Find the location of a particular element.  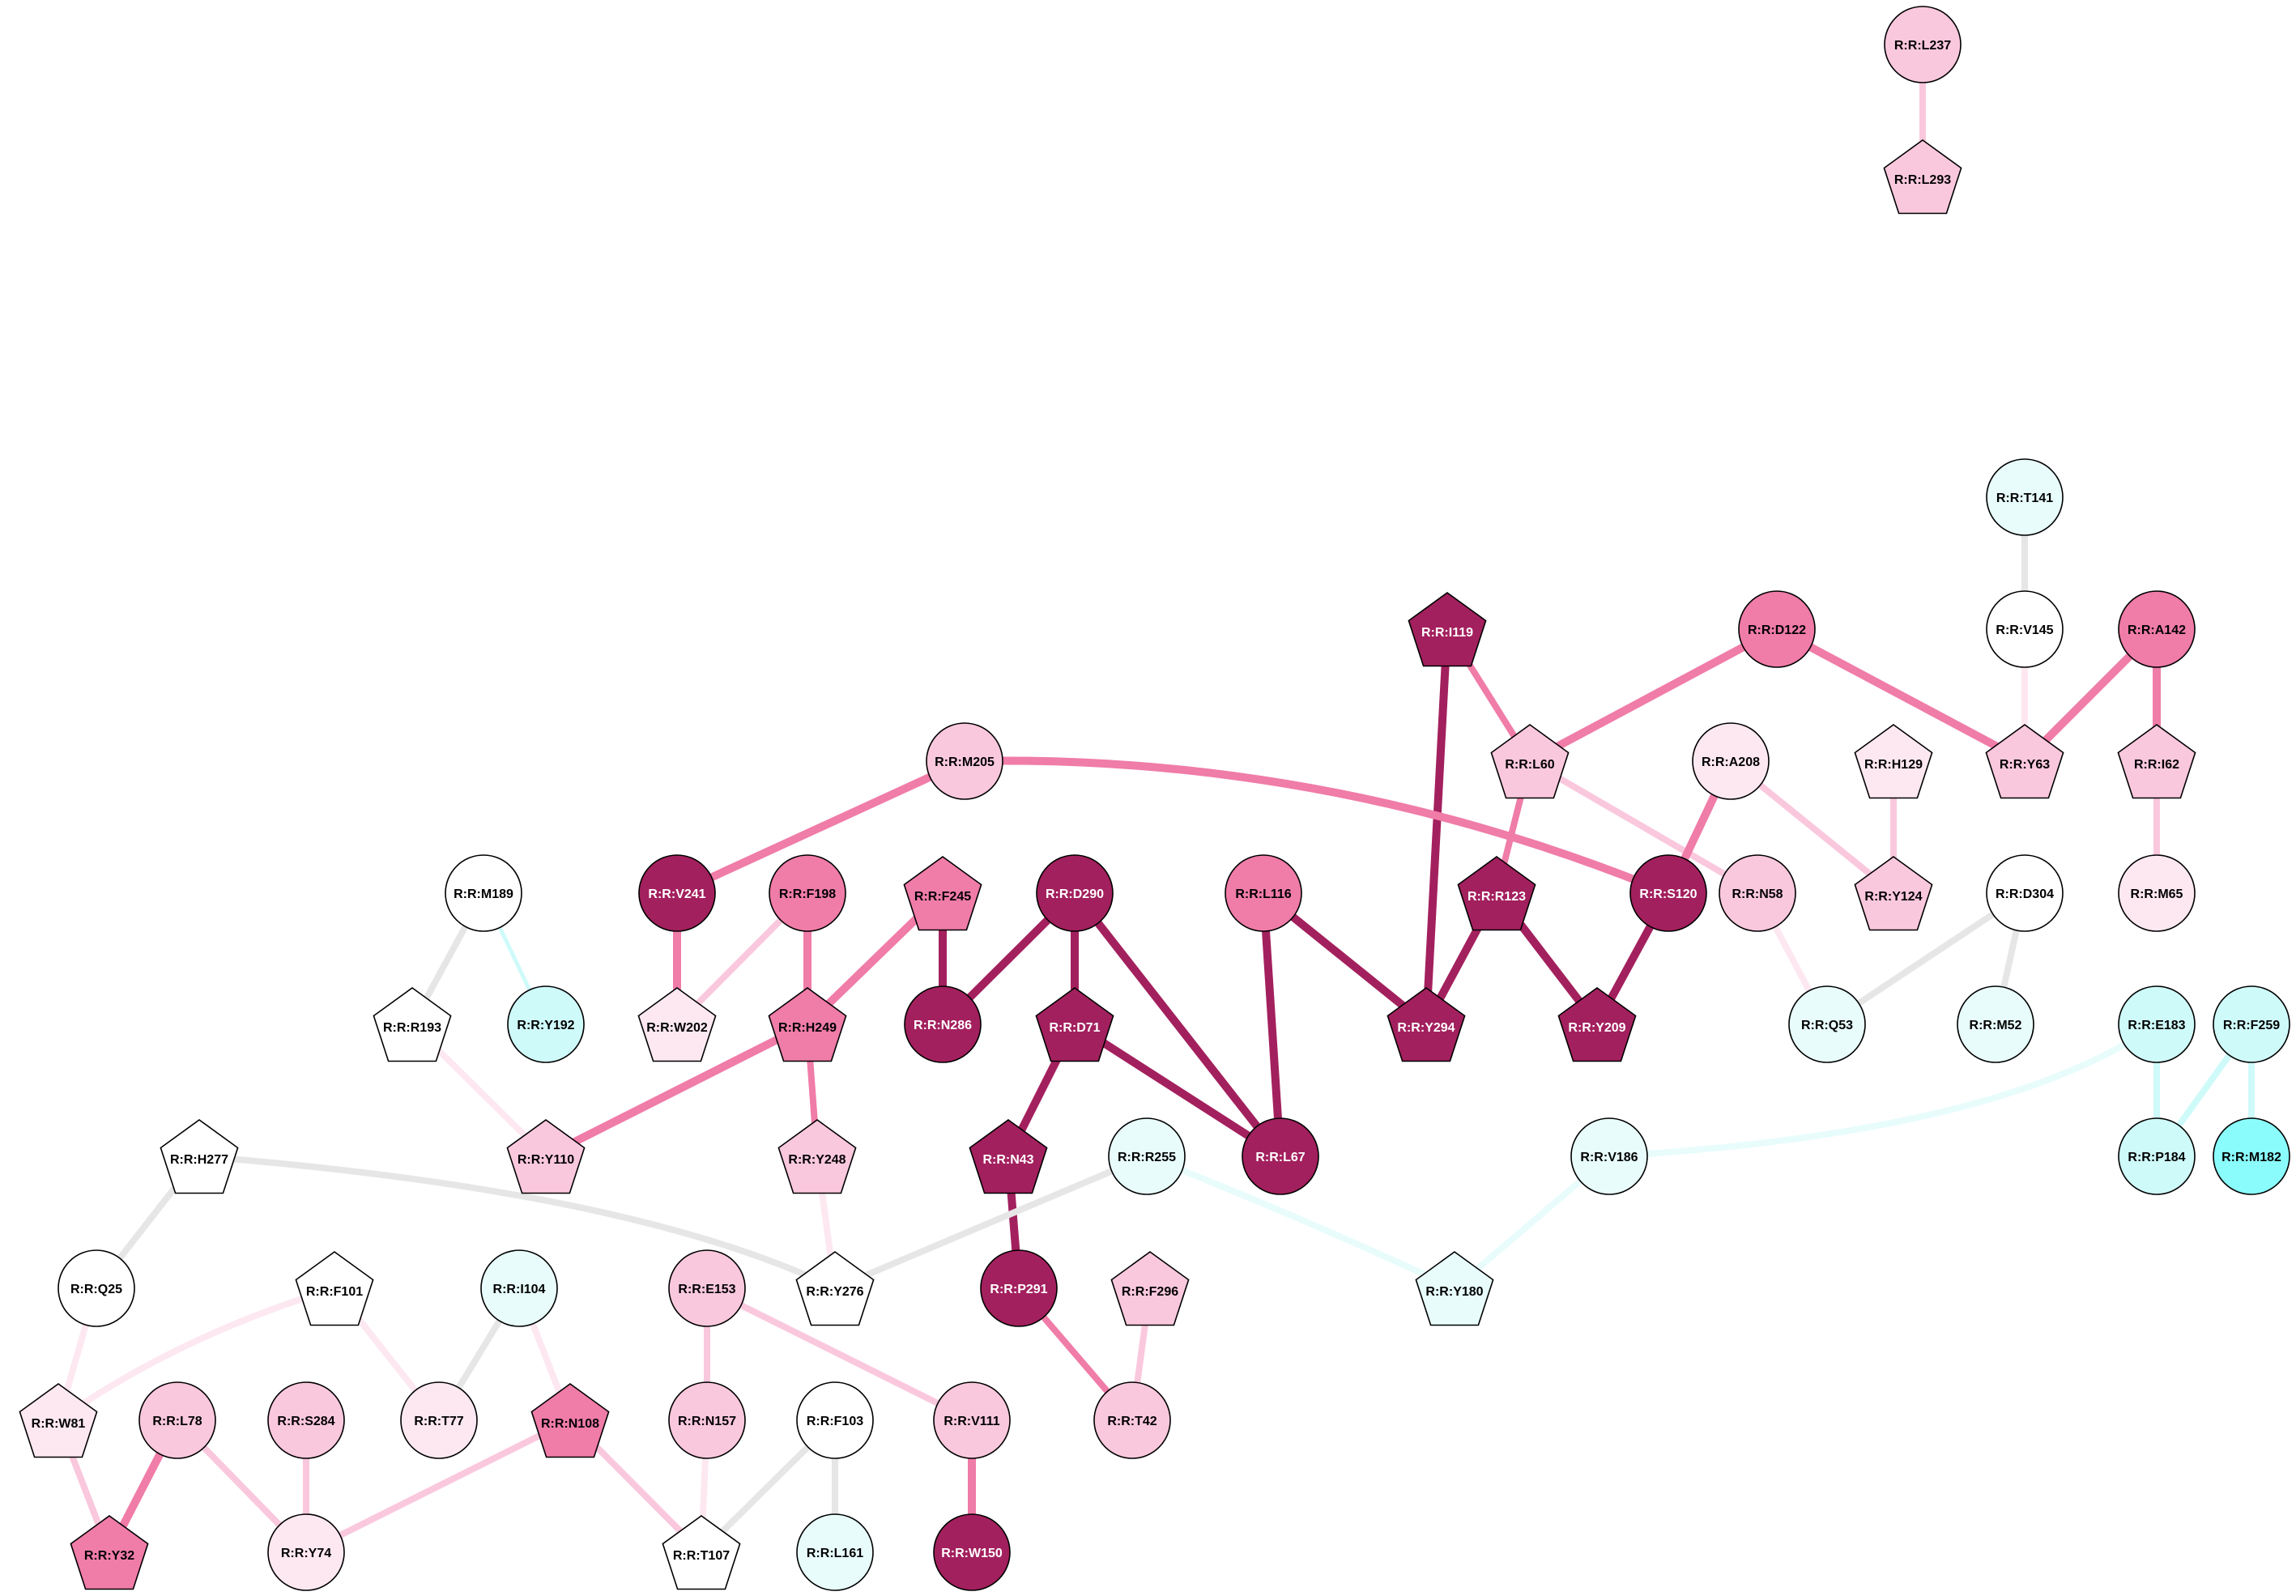

node-w202: R:R:W202 is located at coordinates (677, 1024).